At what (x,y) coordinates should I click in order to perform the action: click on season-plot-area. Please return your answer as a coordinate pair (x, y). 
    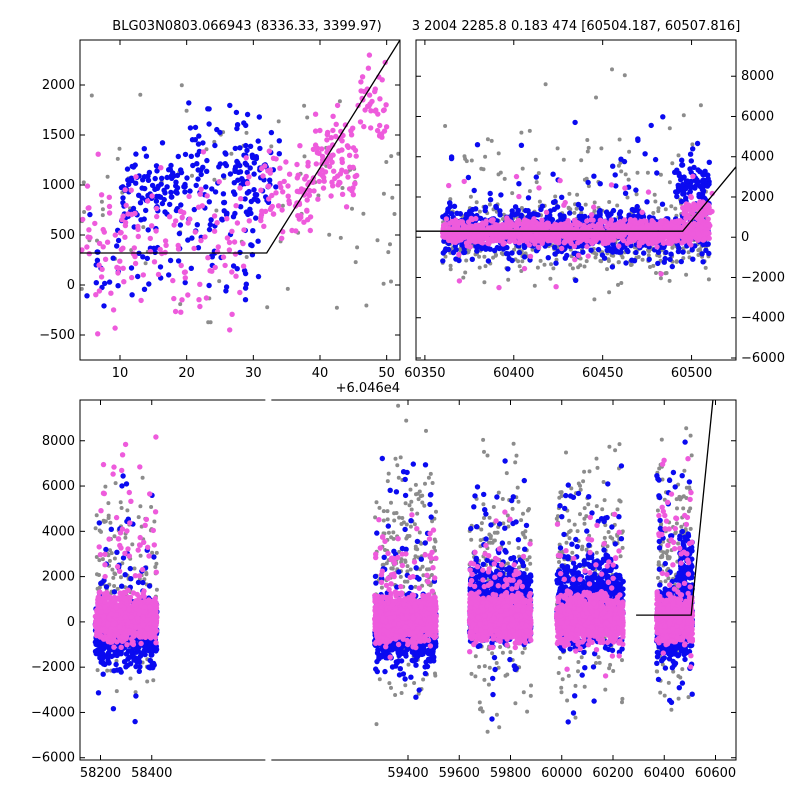
    Looking at the image, I should click on (576, 184).